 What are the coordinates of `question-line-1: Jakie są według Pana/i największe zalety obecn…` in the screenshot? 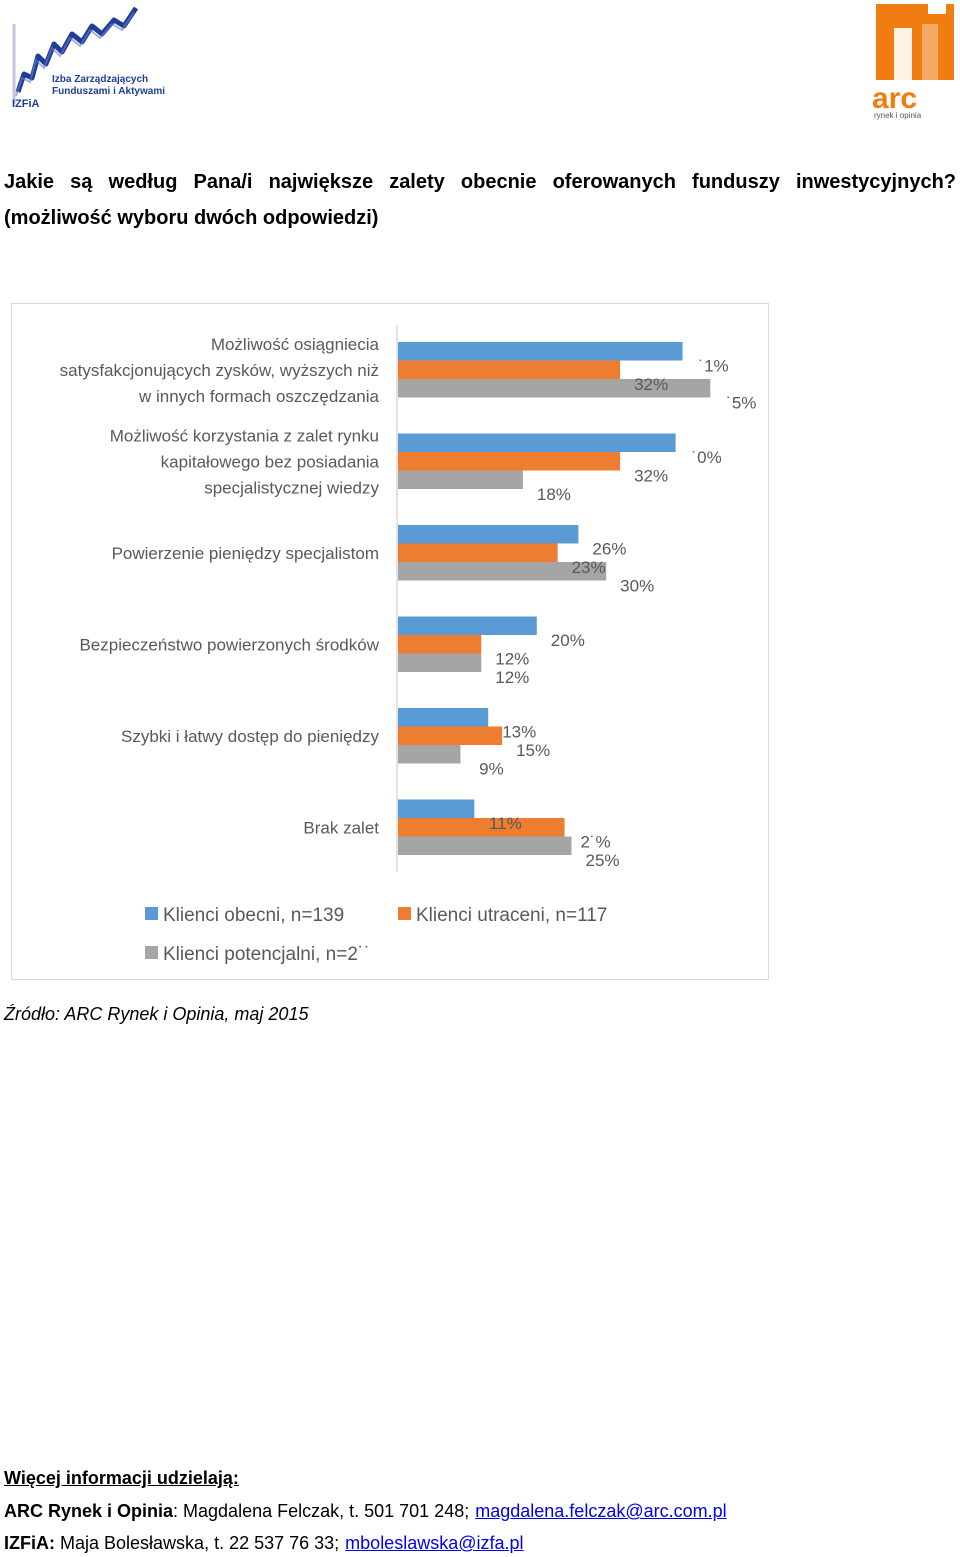 It's located at (480, 182).